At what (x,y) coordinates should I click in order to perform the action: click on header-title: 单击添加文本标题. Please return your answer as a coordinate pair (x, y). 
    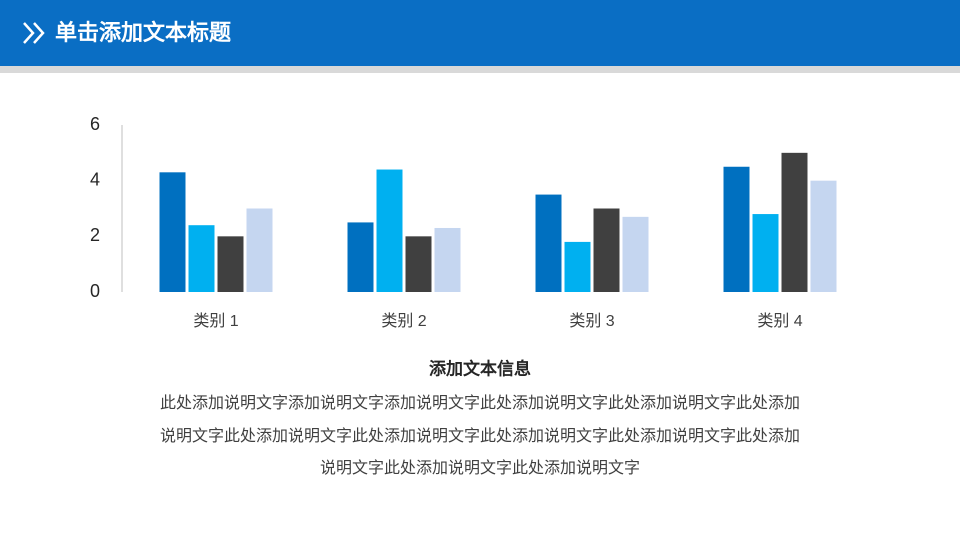
    Looking at the image, I should click on (143, 32).